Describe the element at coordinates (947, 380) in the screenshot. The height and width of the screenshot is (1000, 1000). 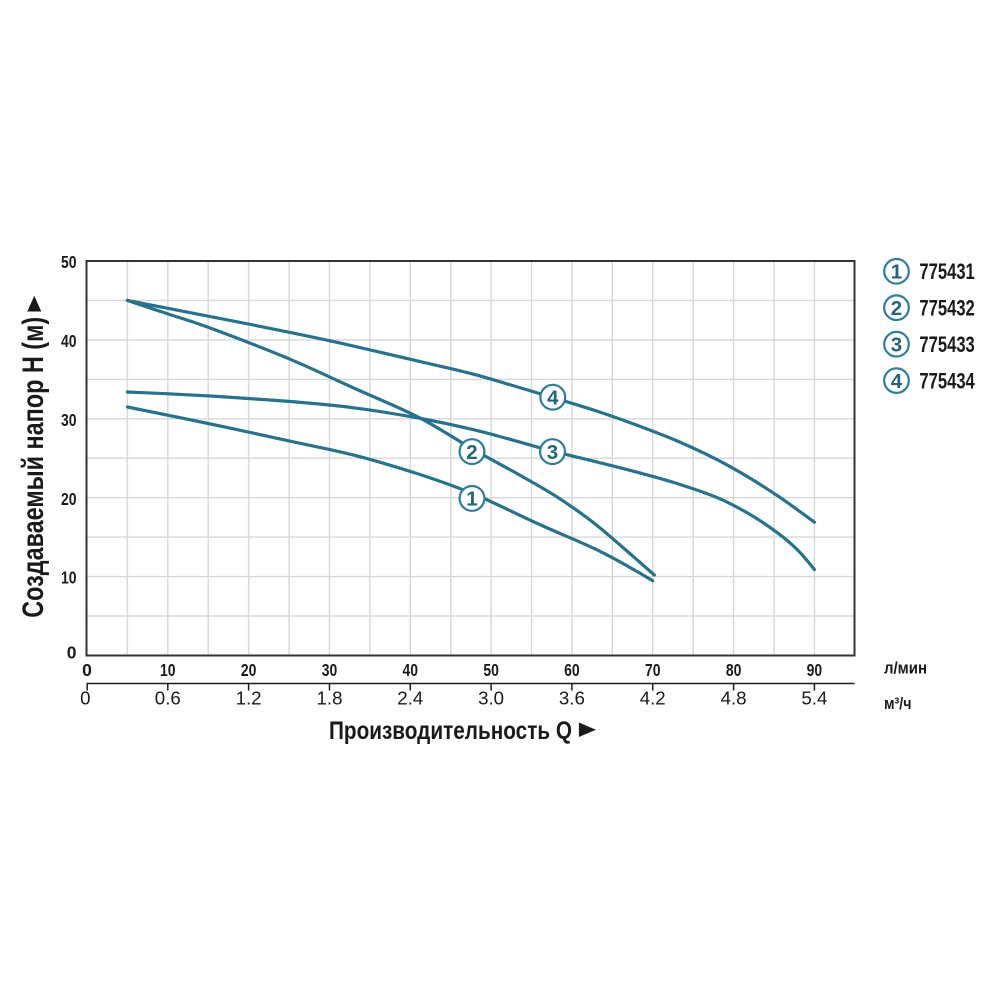
I see `svg-text: 775434` at that location.